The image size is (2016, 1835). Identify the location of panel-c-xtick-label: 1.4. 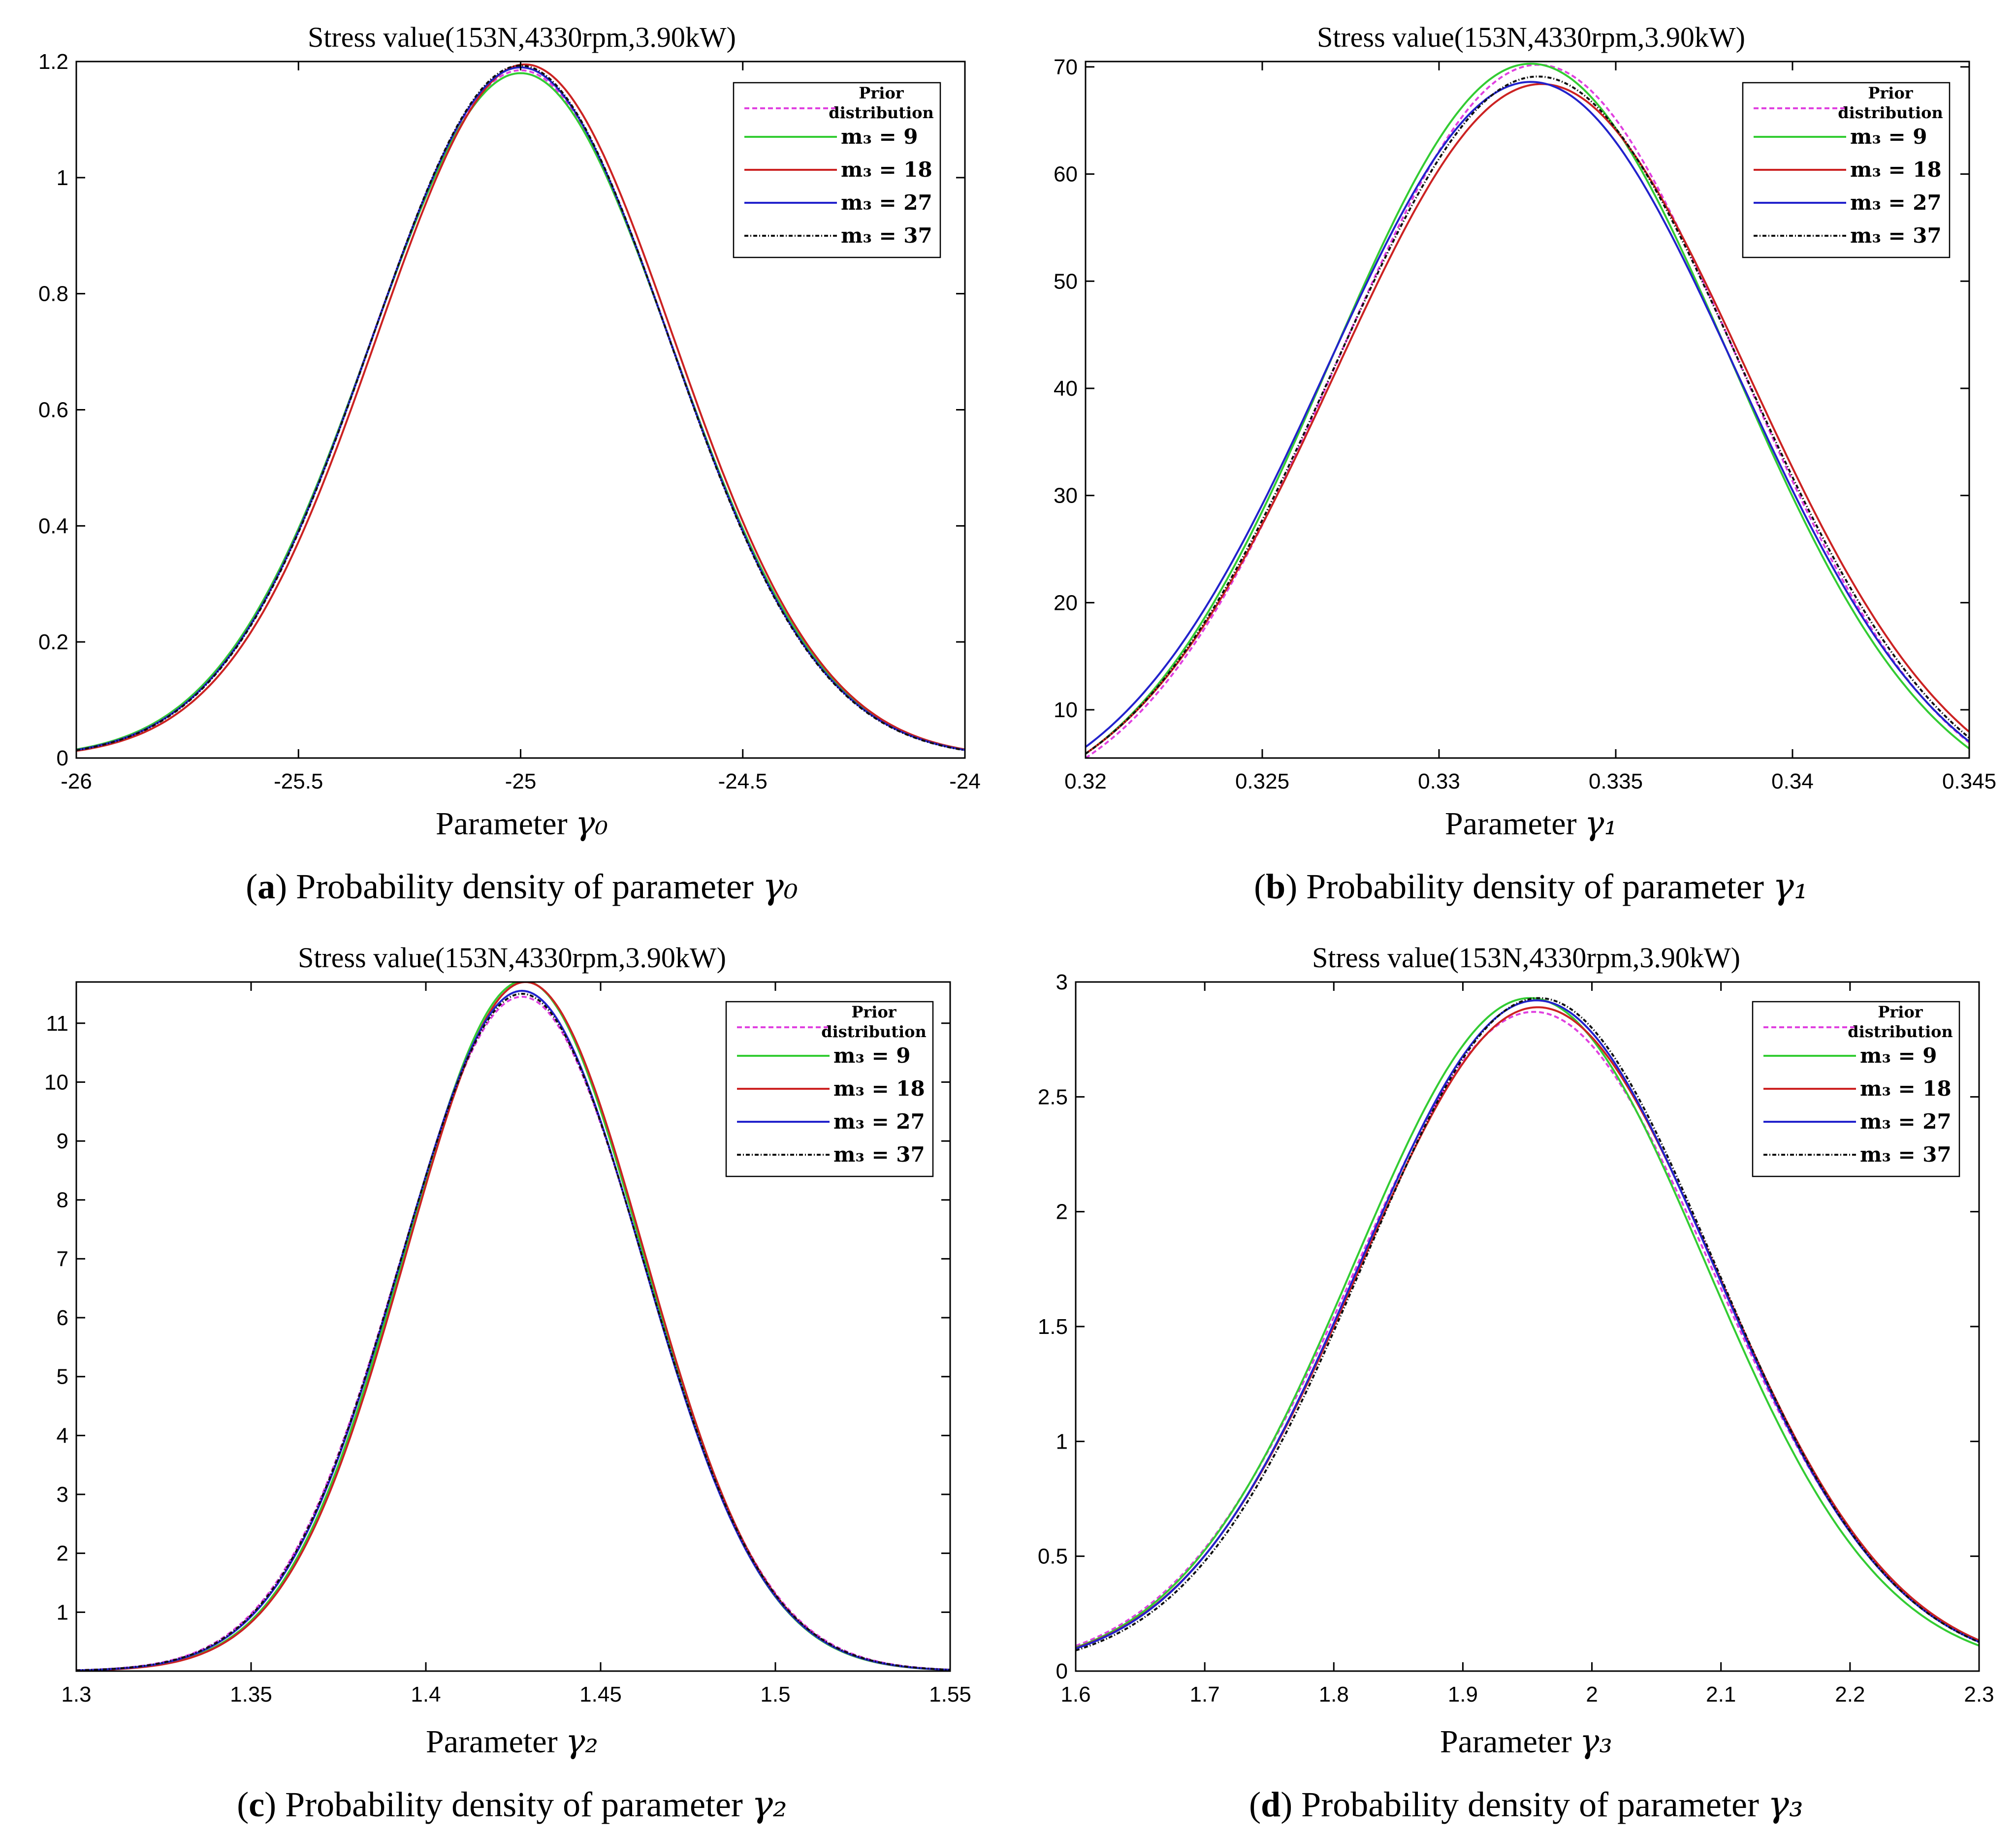
(426, 1694).